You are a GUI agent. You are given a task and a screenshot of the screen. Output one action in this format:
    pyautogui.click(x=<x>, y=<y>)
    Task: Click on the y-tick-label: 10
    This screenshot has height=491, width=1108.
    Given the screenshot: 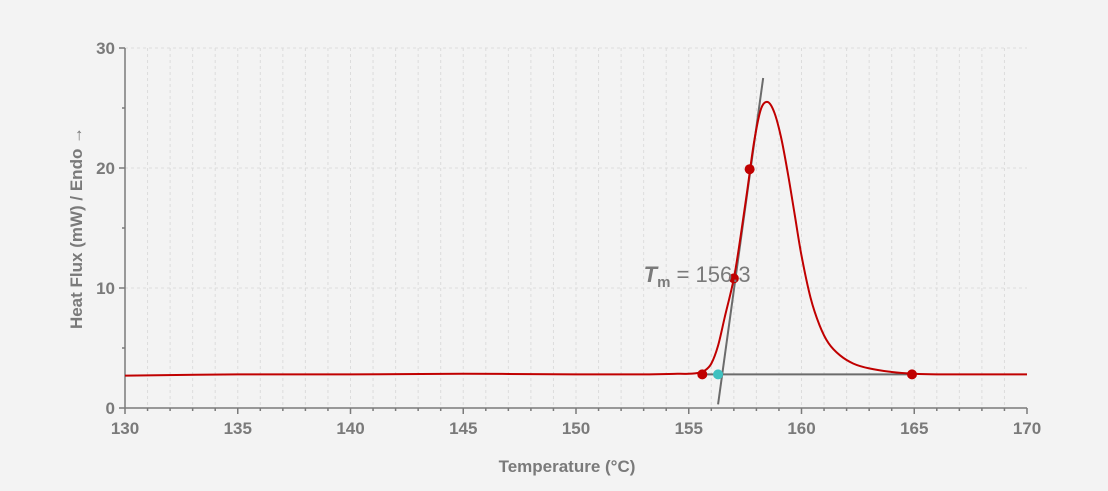 What is the action you would take?
    pyautogui.click(x=105, y=288)
    